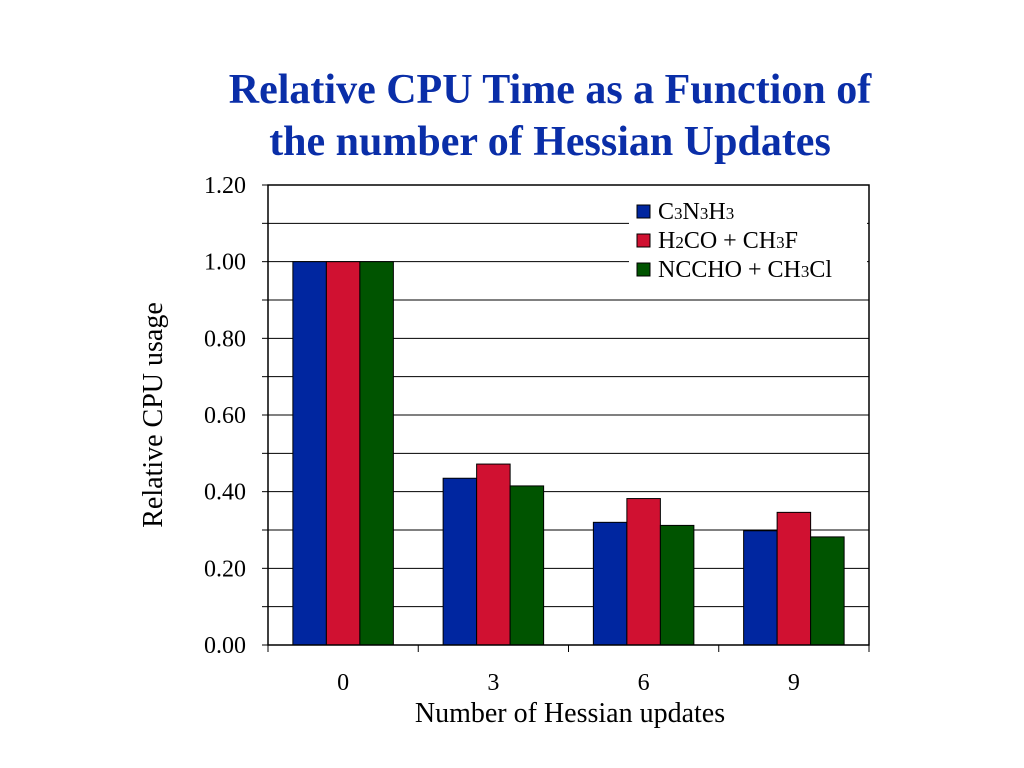 The image size is (1024, 768). What do you see at coordinates (550, 90) in the screenshot?
I see `chart-title-line-1: Relative CPU Time as a Function of` at bounding box center [550, 90].